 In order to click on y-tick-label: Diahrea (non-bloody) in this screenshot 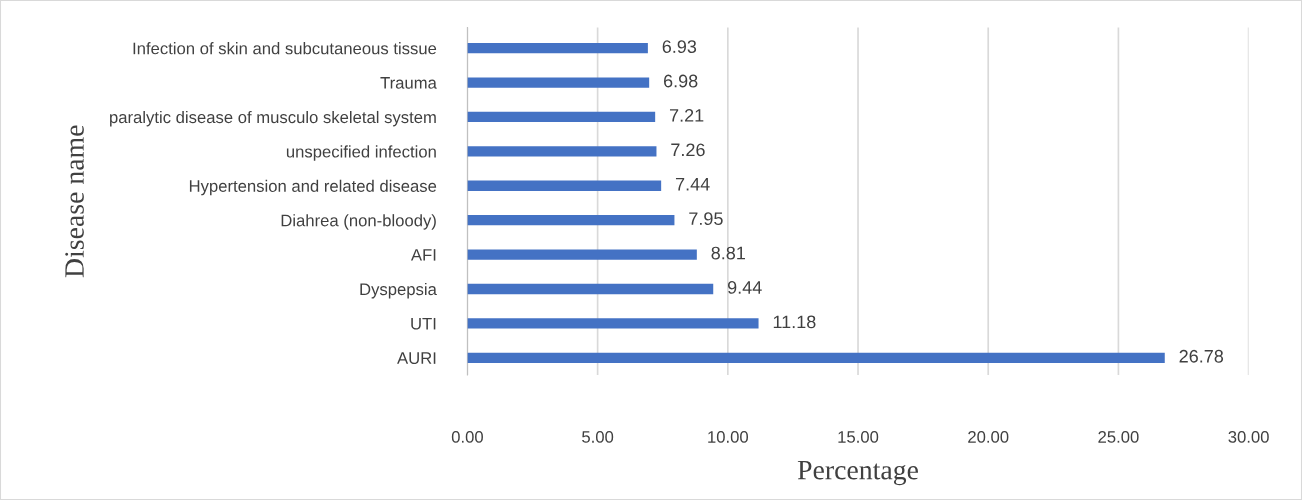, I will do `click(358, 222)`.